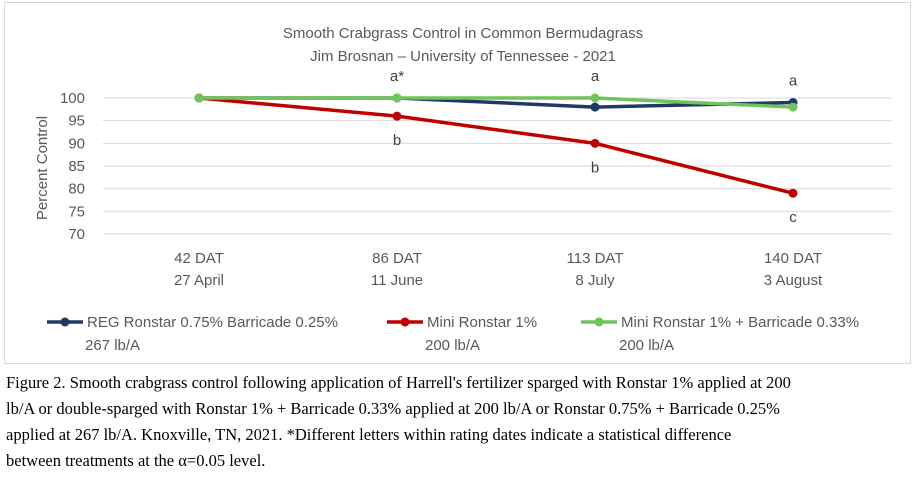  I want to click on y-tick-labels: 70 75 80 85 90 95 100, so click(72, 166).